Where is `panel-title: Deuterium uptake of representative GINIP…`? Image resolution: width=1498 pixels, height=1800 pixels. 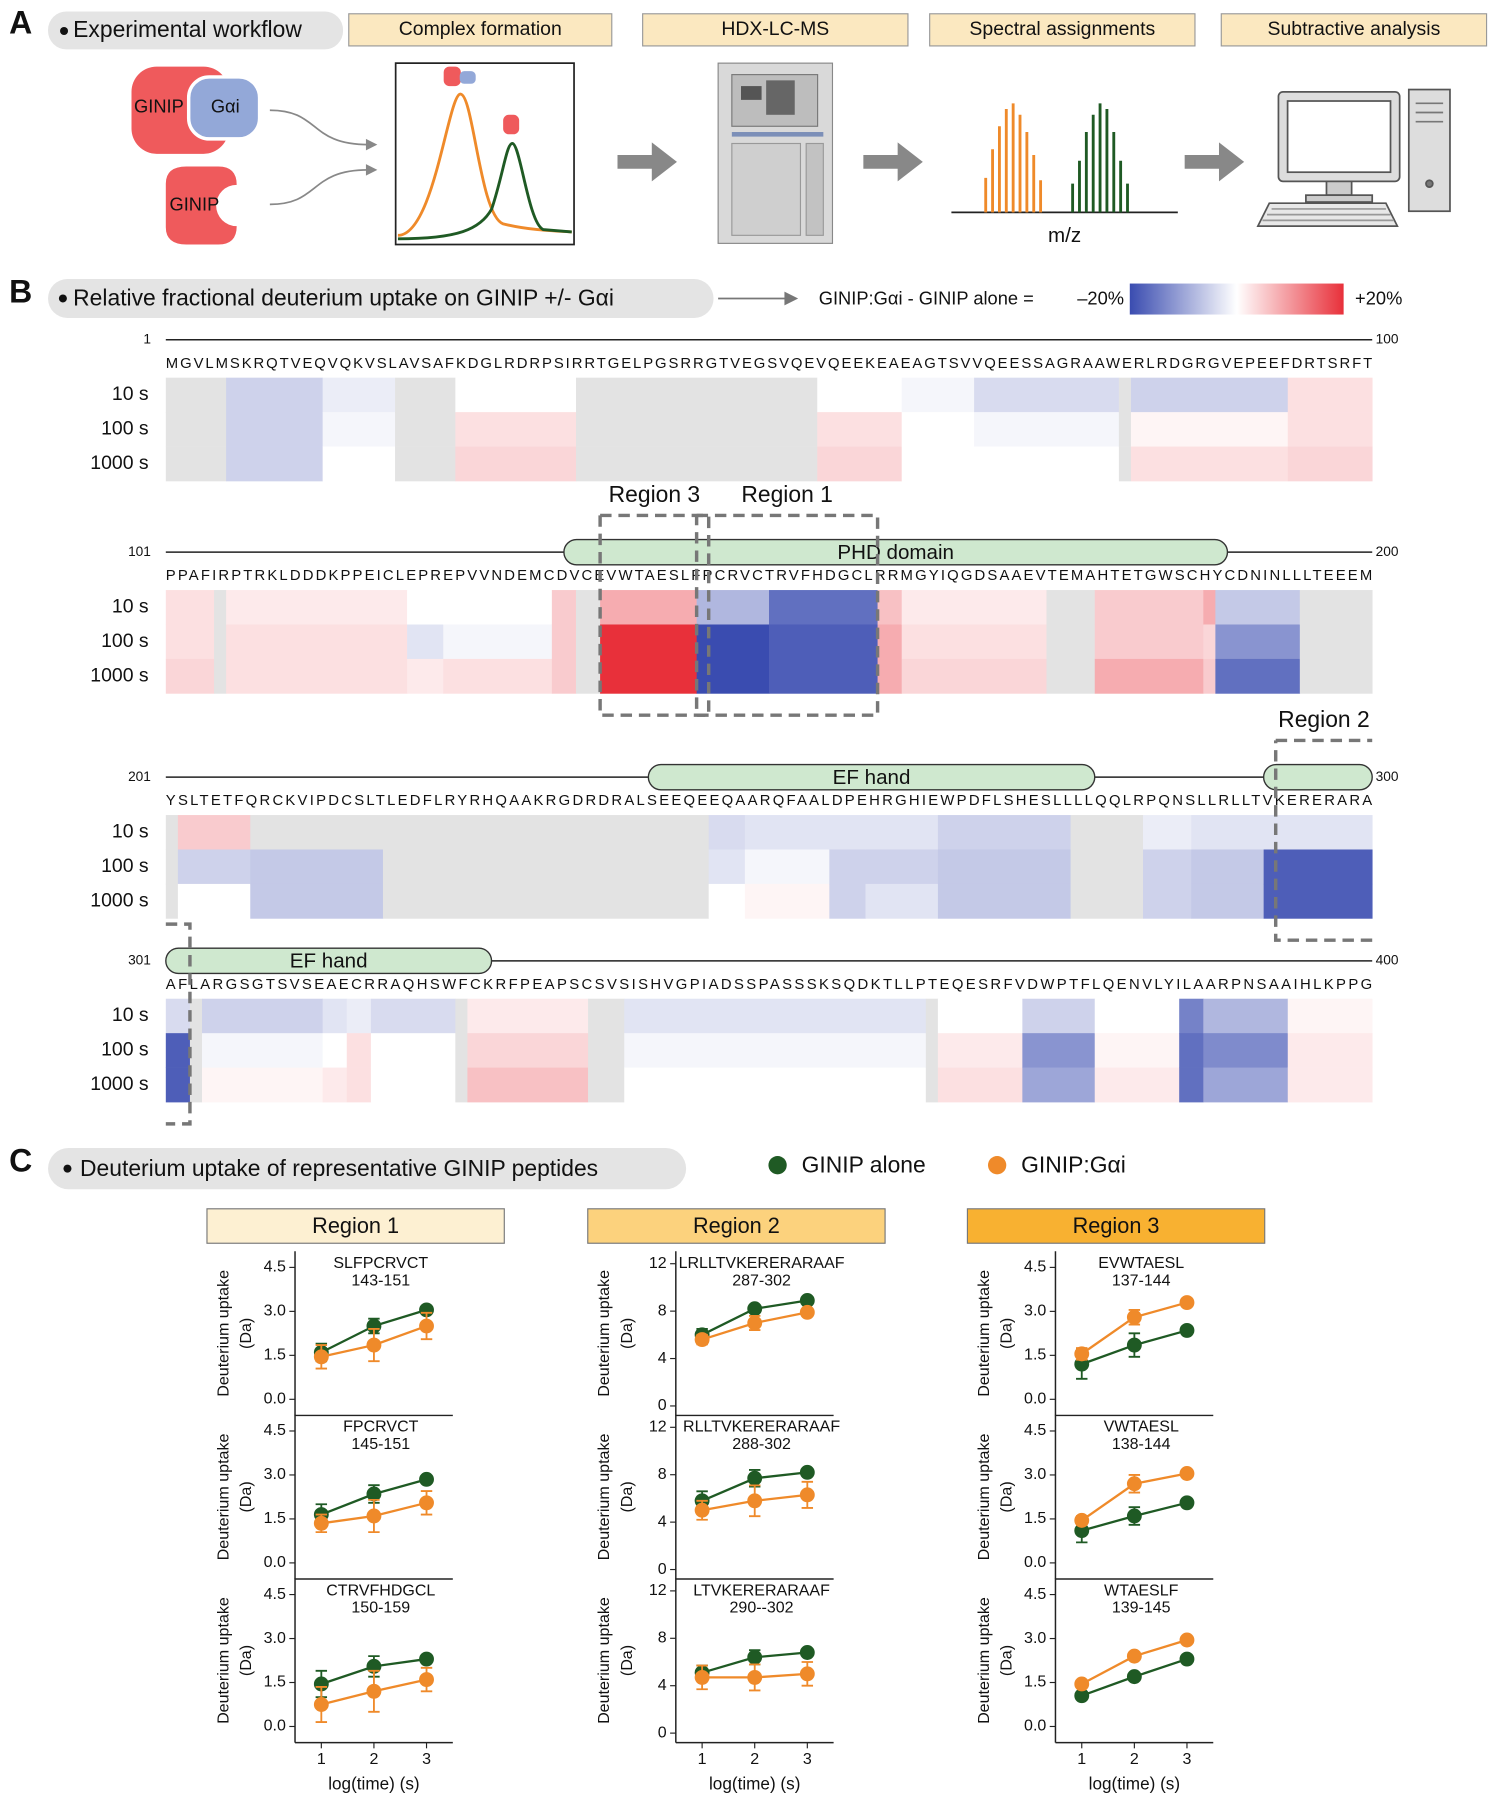 panel-title: Deuterium uptake of representative GINIP… is located at coordinates (339, 1168).